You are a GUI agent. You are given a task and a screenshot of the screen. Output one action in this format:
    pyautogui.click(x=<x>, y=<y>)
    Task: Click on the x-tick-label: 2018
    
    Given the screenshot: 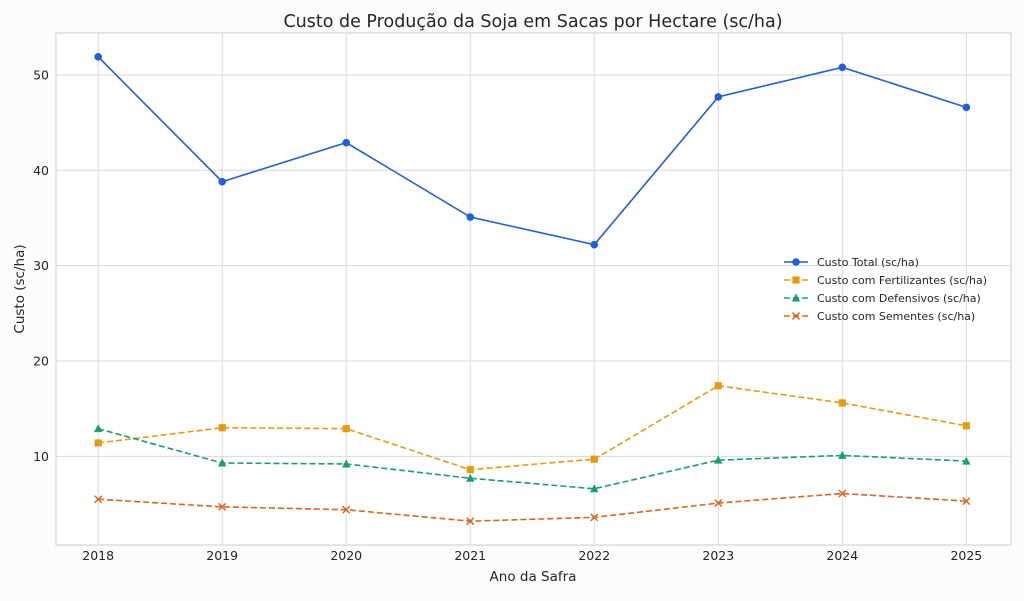 What is the action you would take?
    pyautogui.click(x=98, y=555)
    